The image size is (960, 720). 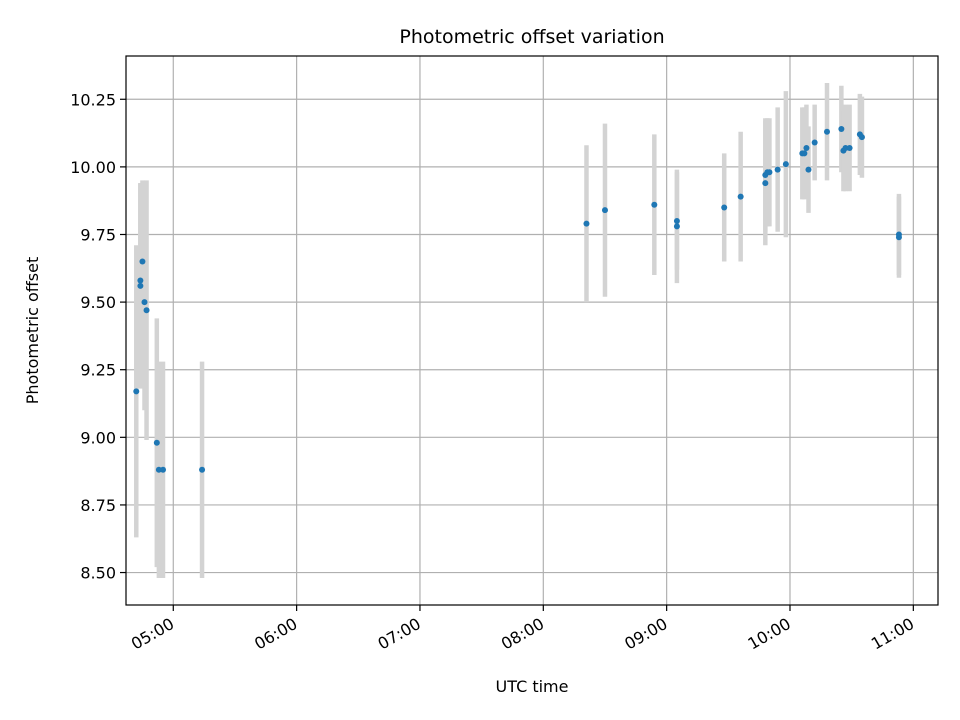 I want to click on y-axis-ticks: 8.50 8.75 9.00 9.25 9.50 9.75 10.00 10.25, so click(x=98, y=336).